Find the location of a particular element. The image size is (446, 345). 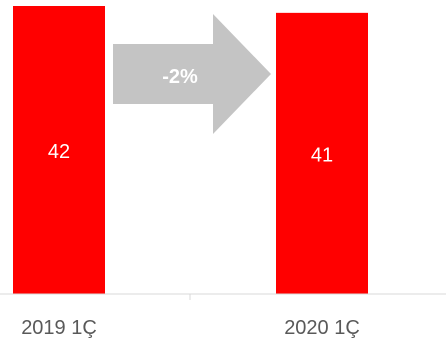

bar-value-label-2: 41 is located at coordinates (322, 155).